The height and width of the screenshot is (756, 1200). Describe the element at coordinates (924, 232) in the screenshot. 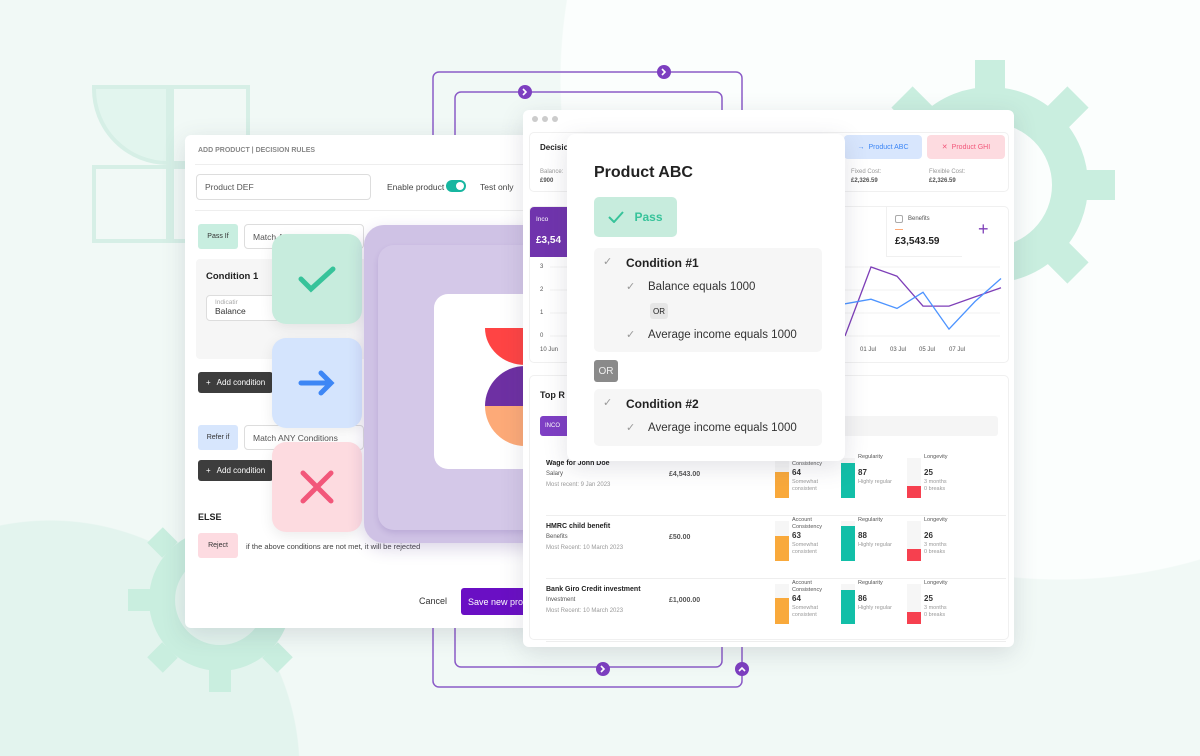

I see `benefits-tab: Benefits £3,543.59` at that location.